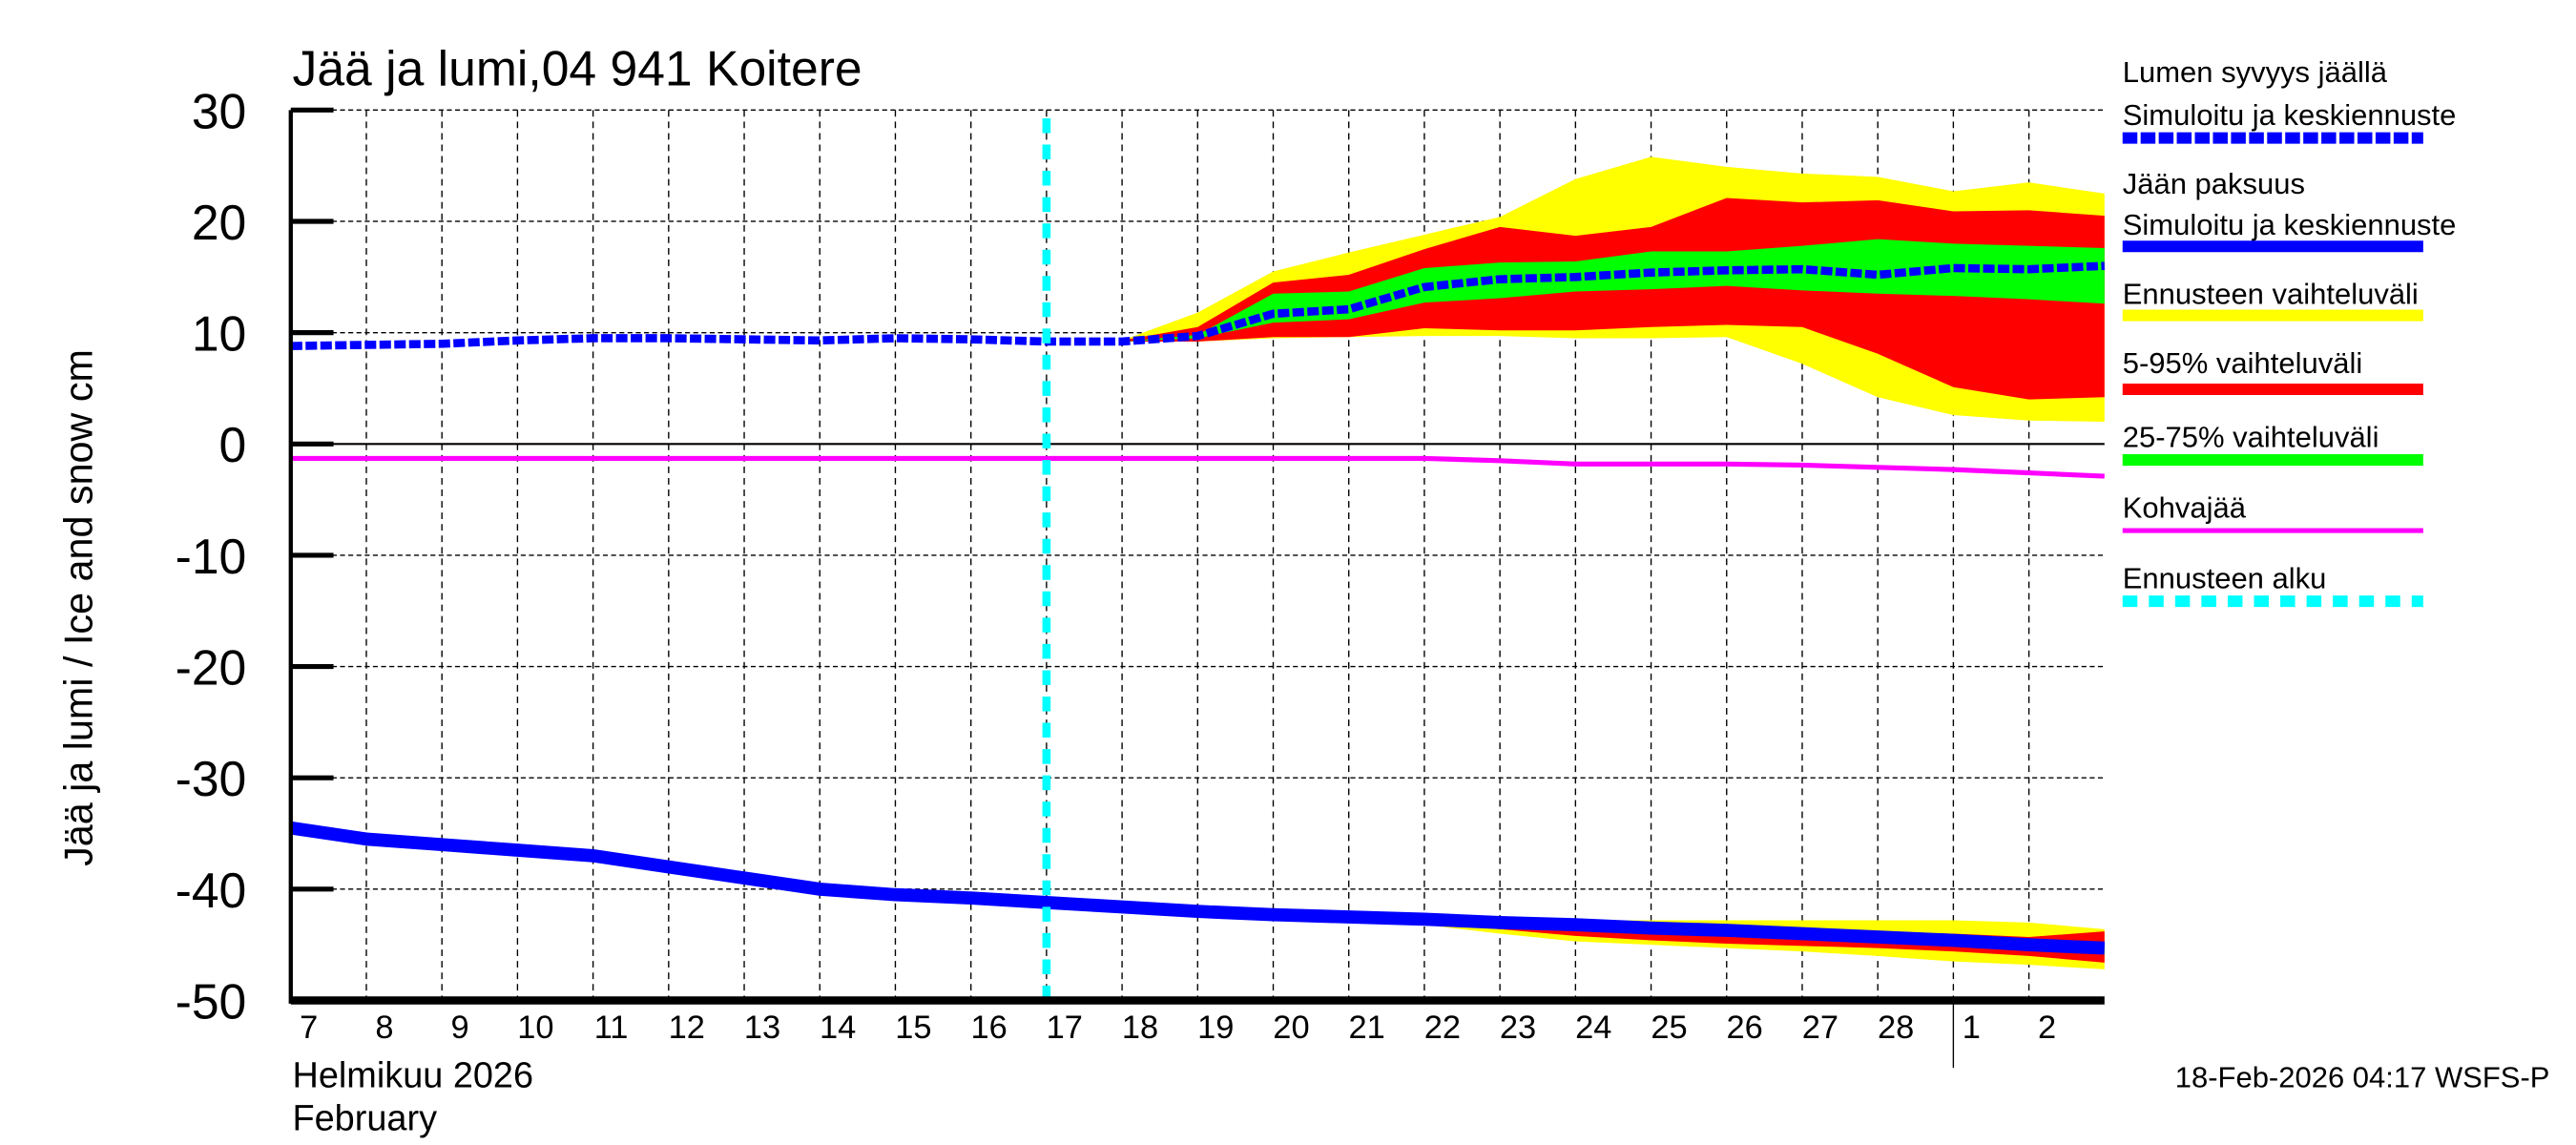 The width and height of the screenshot is (2576, 1145). I want to click on x-tick-label: 25, so click(1669, 1028).